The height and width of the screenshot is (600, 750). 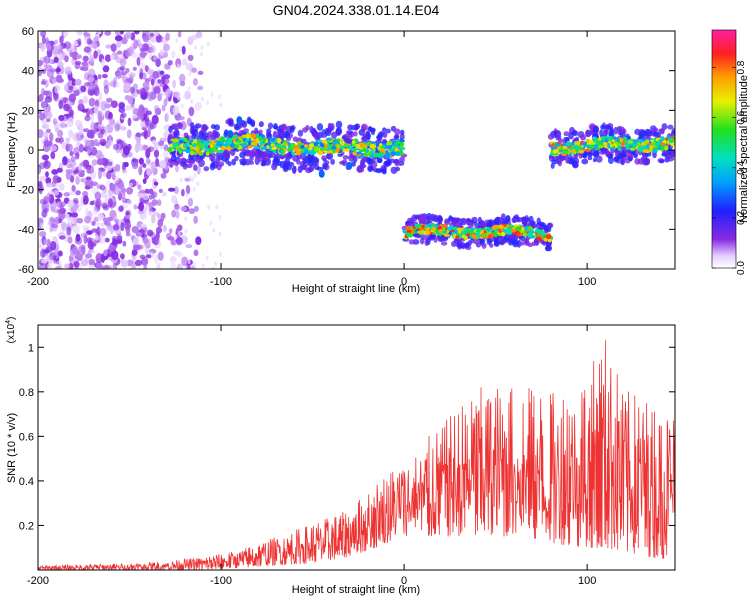 What do you see at coordinates (12, 448) in the screenshot?
I see `snr-y-axis-label: SNR (10 * v/v)` at bounding box center [12, 448].